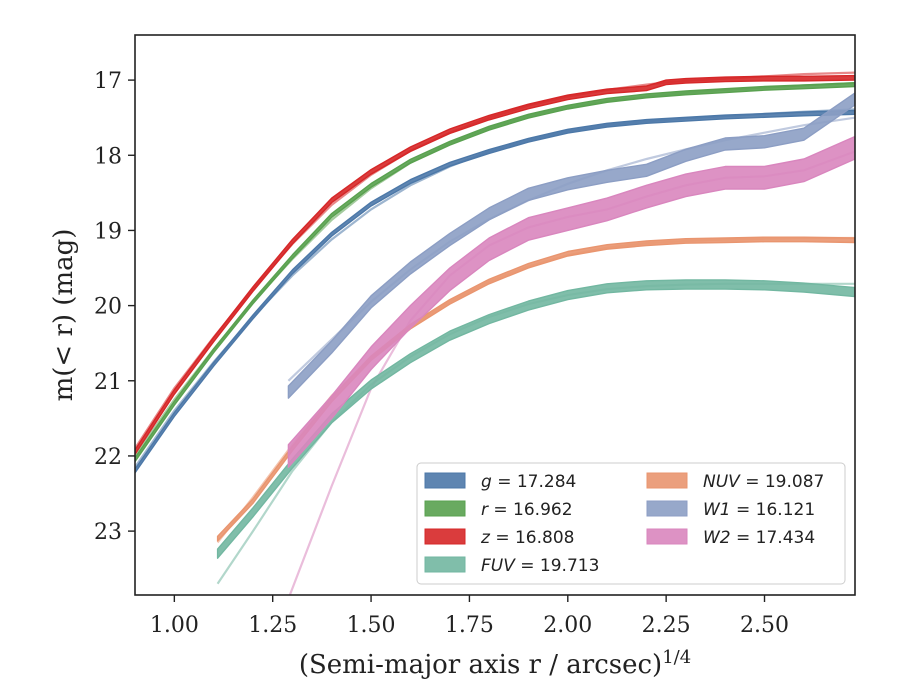  I want to click on y-tick-label: 23, so click(108, 532).